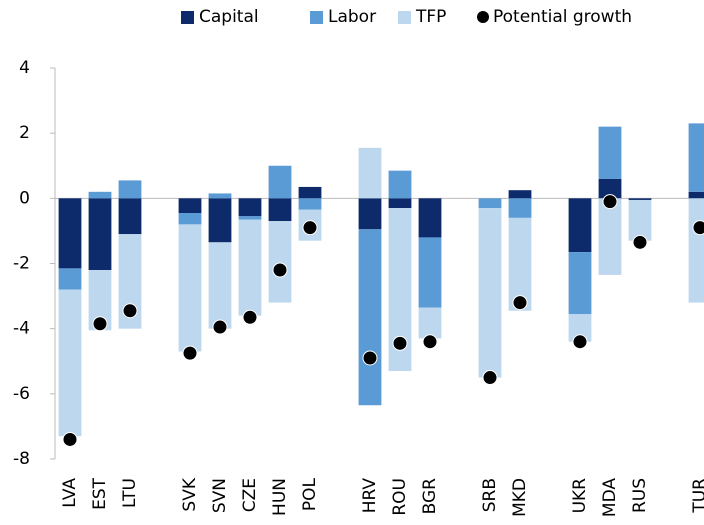 The height and width of the screenshot is (525, 704). I want to click on legend-label: TFP, so click(430, 17).